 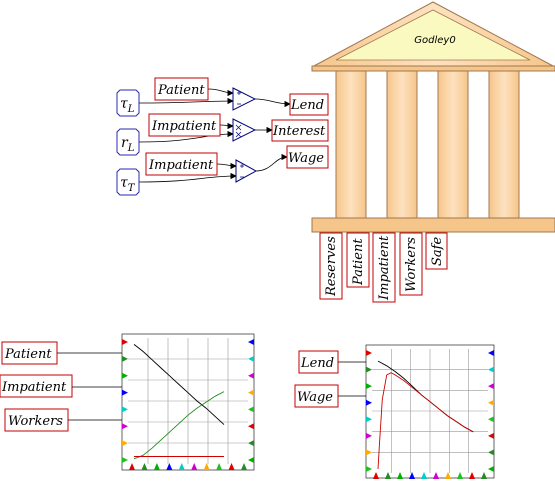 What do you see at coordinates (125, 143) in the screenshot?
I see `param-r-l-sym: r` at bounding box center [125, 143].